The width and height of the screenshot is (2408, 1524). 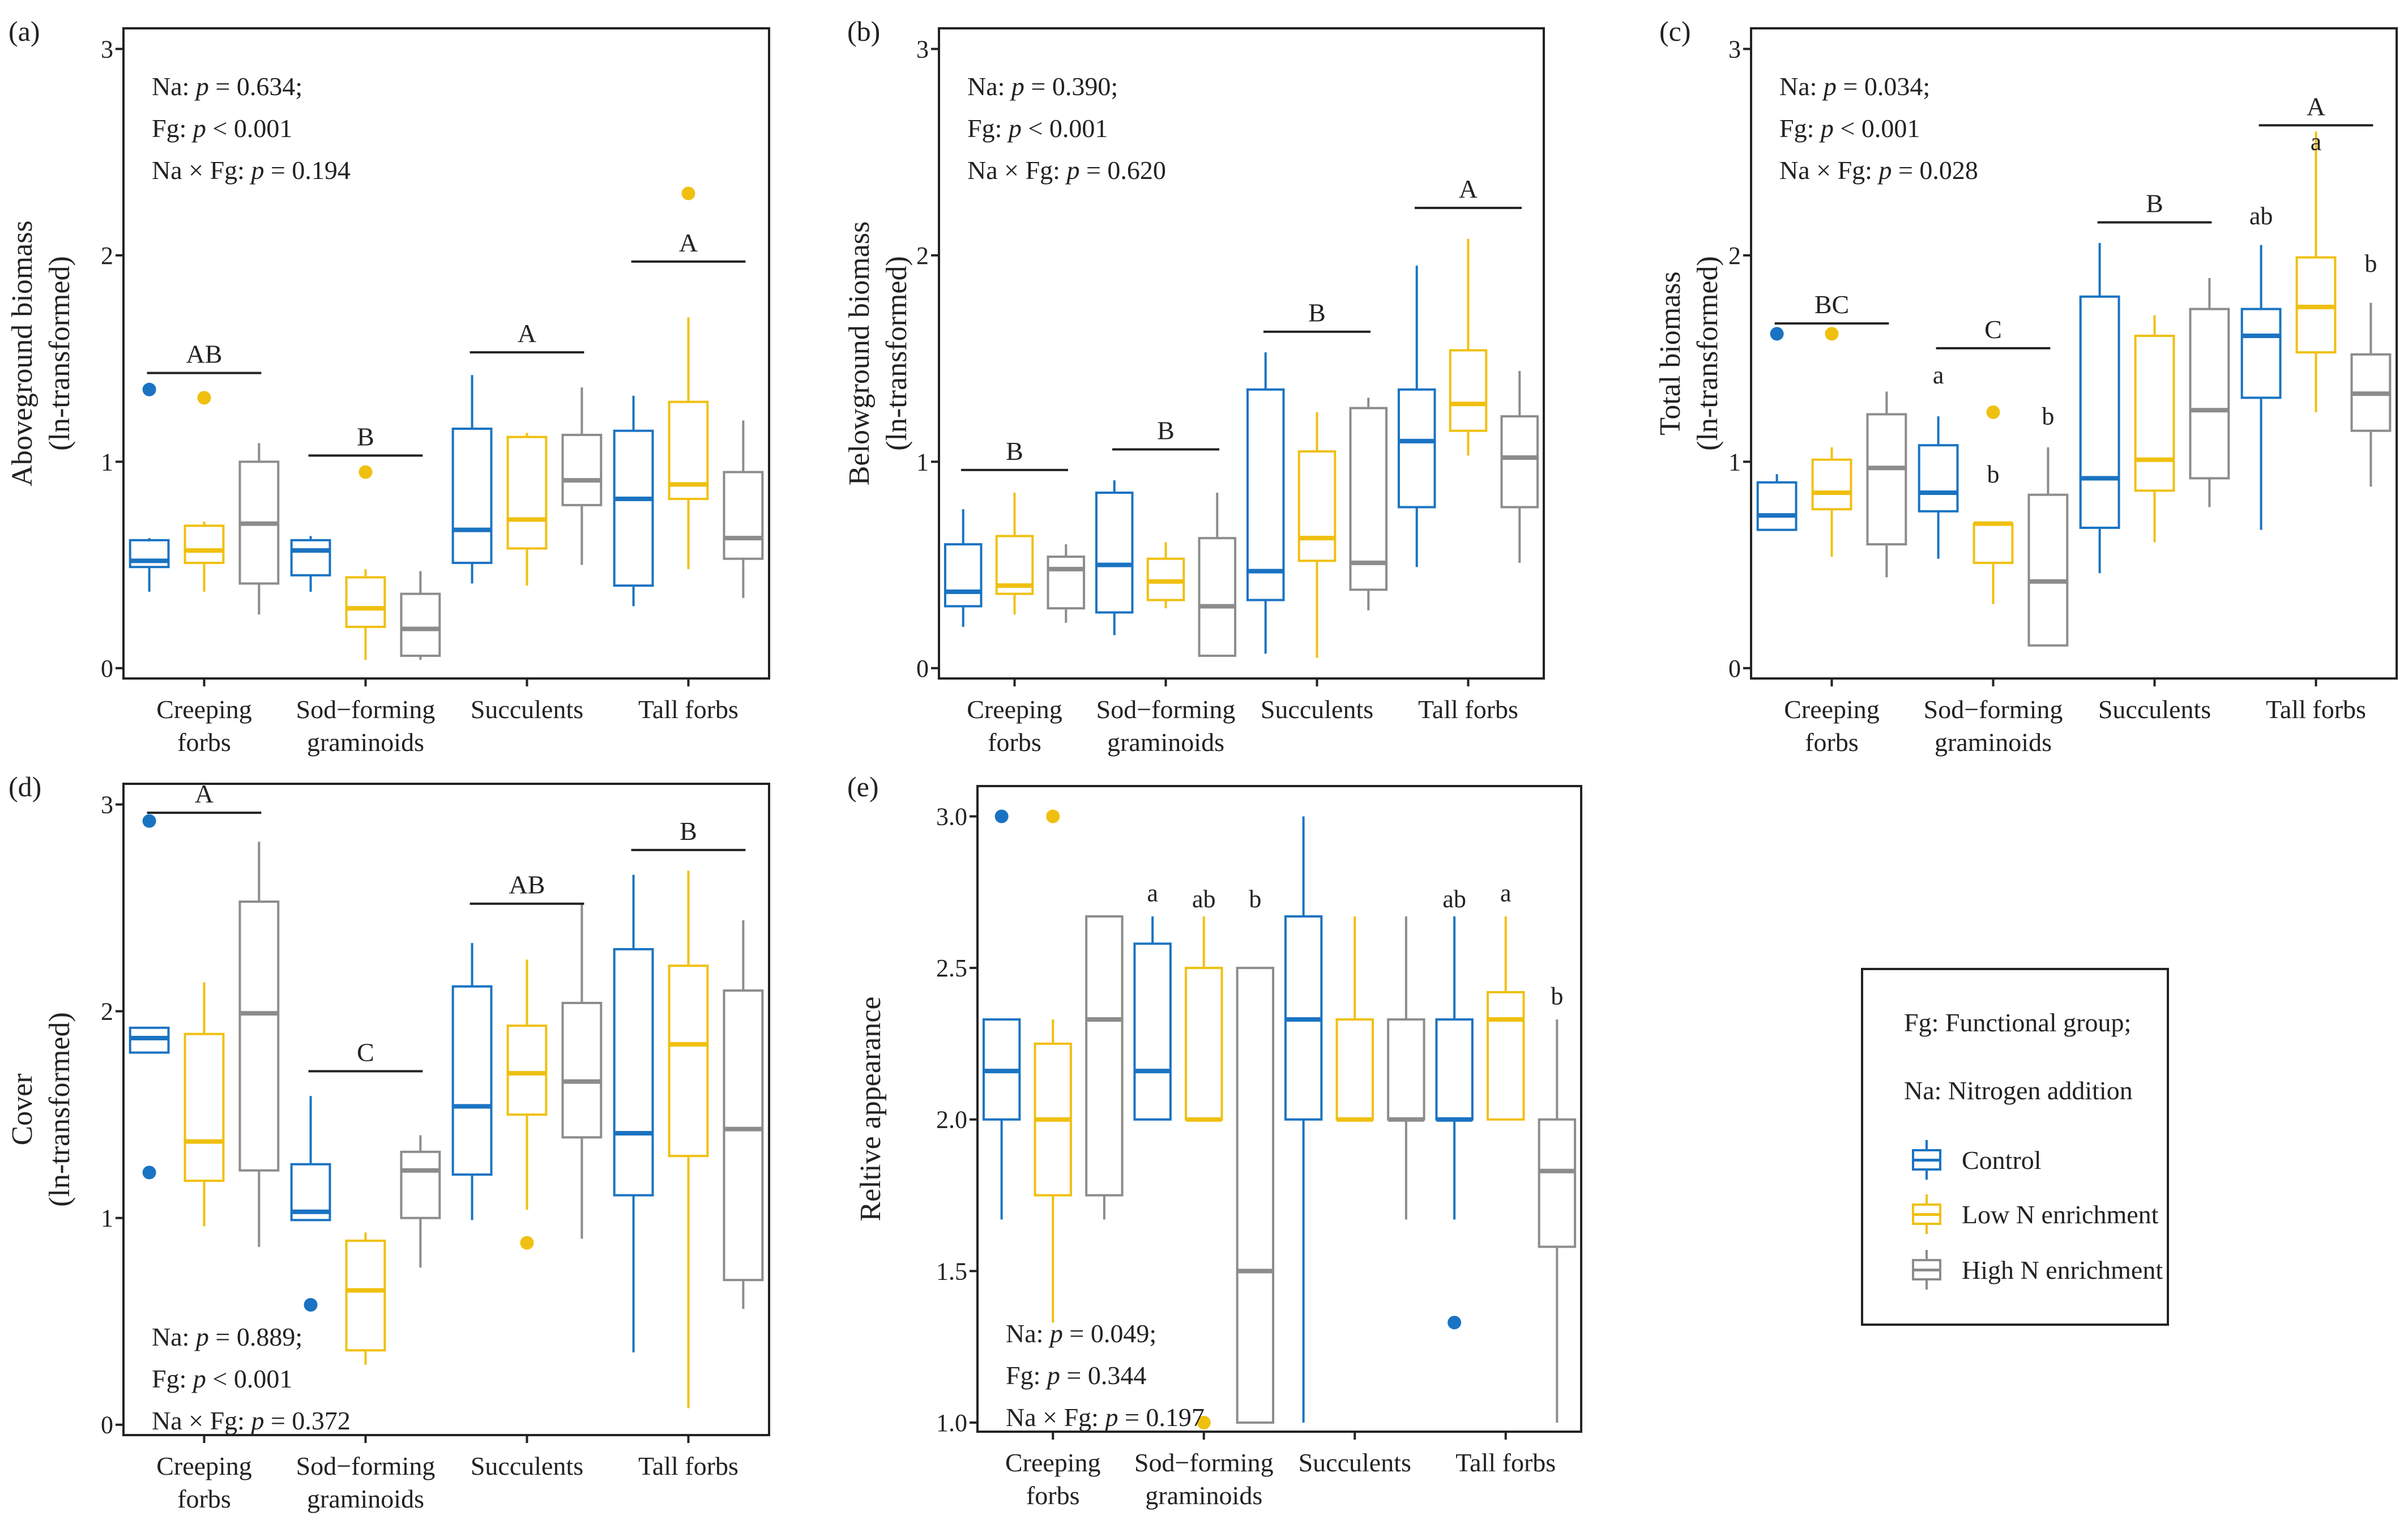 What do you see at coordinates (365, 1052) in the screenshot?
I see `group-letter: C` at bounding box center [365, 1052].